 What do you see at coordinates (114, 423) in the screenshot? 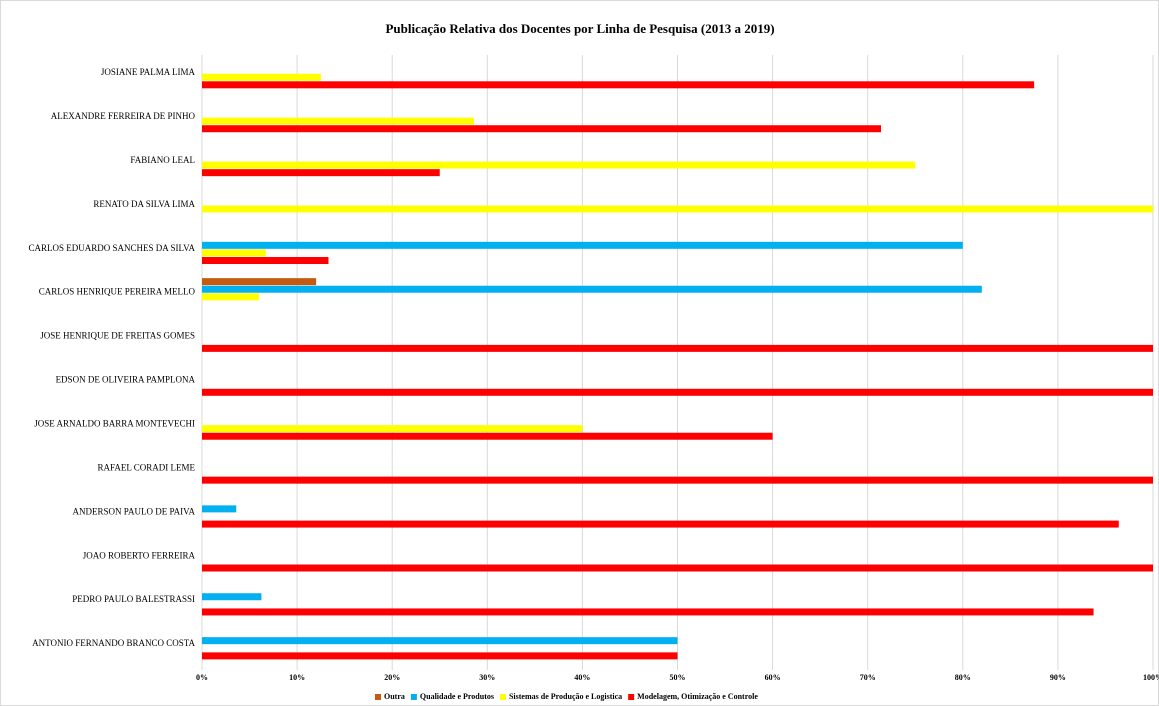
I see `y-tick-label: JOSE ARNALDO BARRA MONTEVECHI` at bounding box center [114, 423].